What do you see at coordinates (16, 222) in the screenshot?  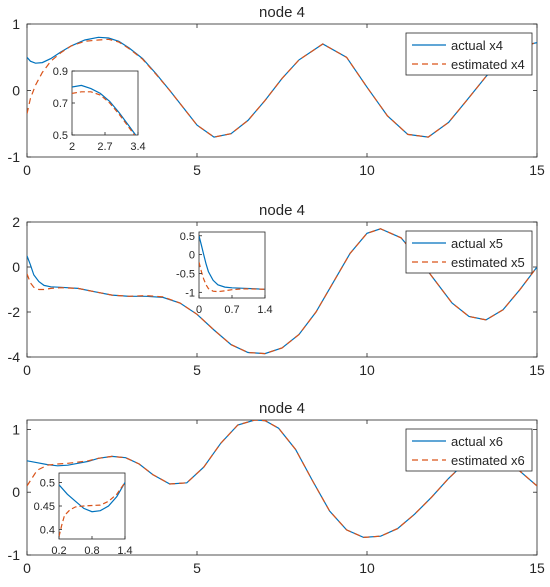 I see `y-tick-label: 2` at bounding box center [16, 222].